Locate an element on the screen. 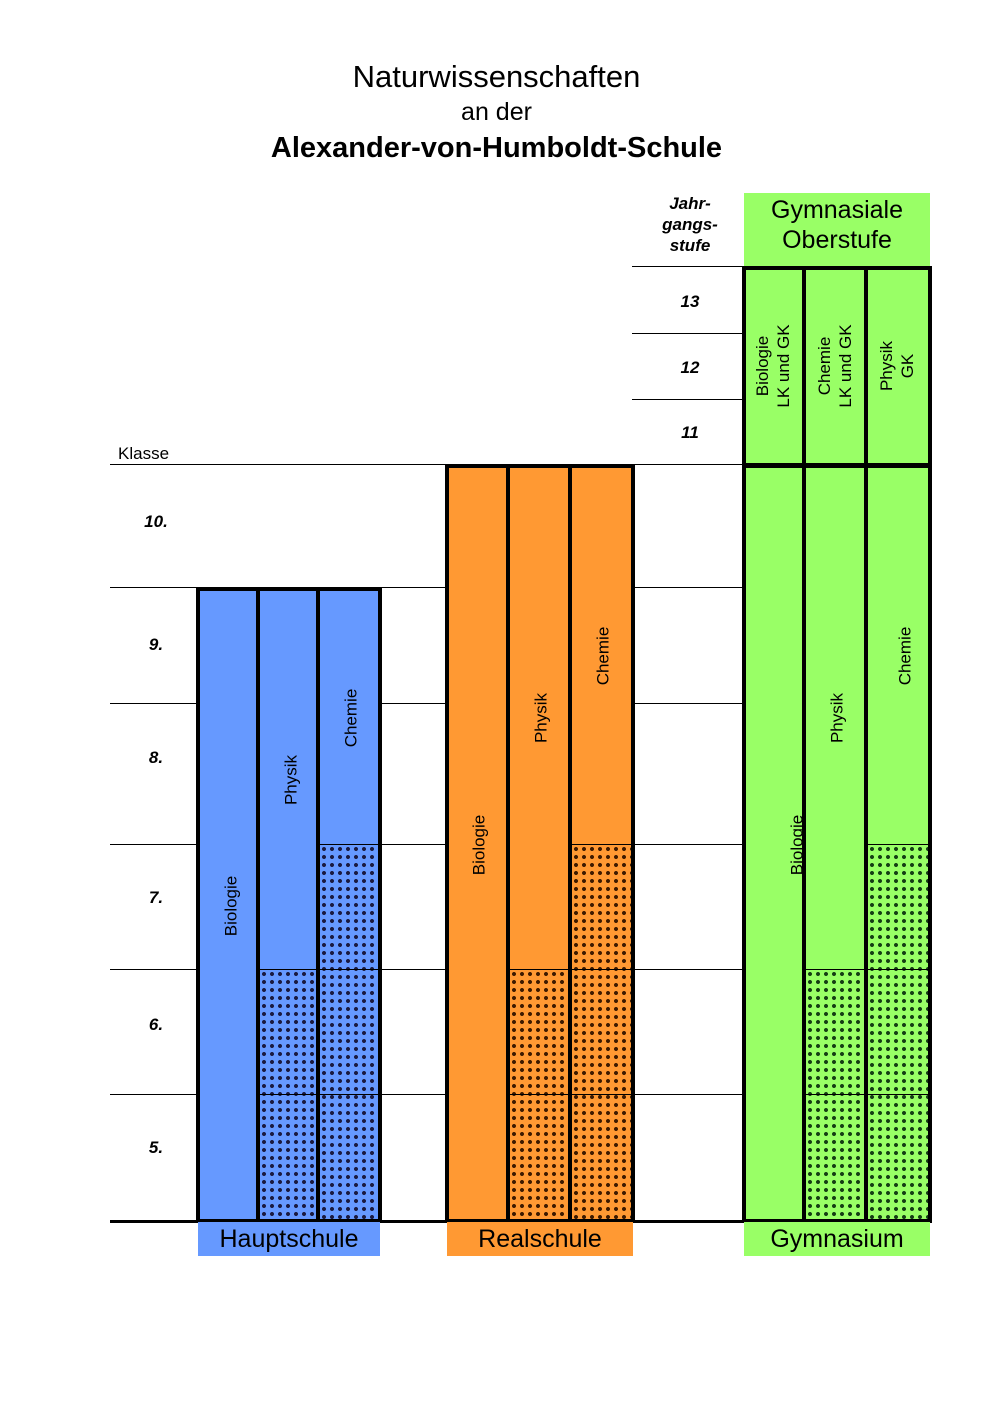  realschule-chemie-bar is located at coordinates (602, 655).